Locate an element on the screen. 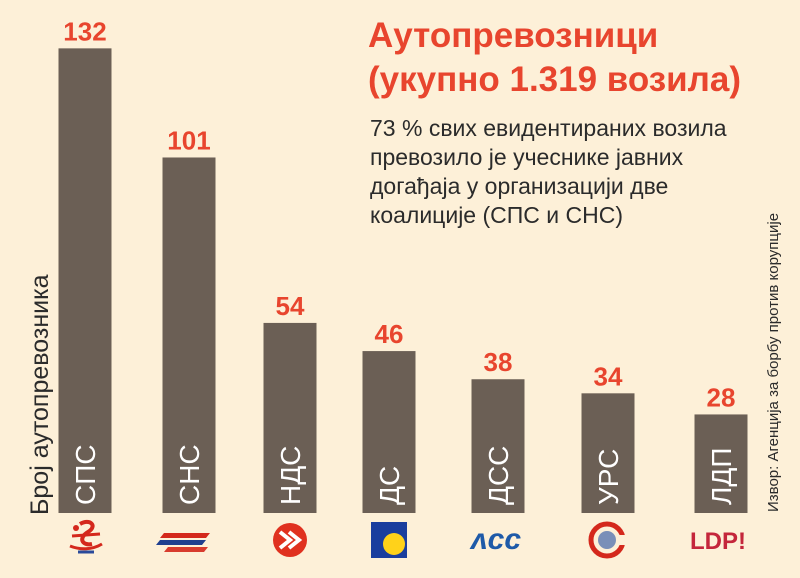 This screenshot has height=578, width=800. value-label: 28 is located at coordinates (721, 397).